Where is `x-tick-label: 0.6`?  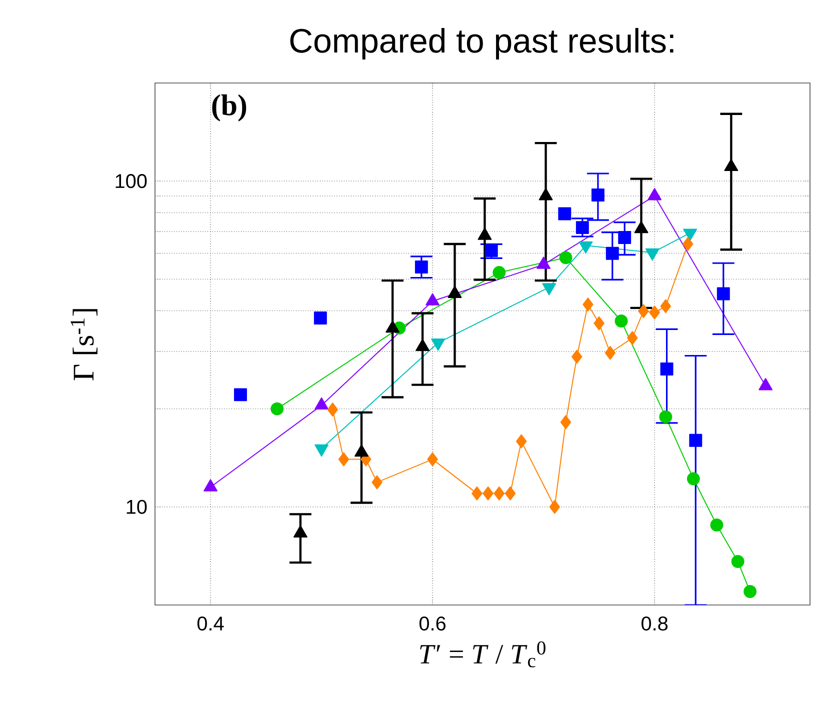
x-tick-label: 0.6 is located at coordinates (432, 623).